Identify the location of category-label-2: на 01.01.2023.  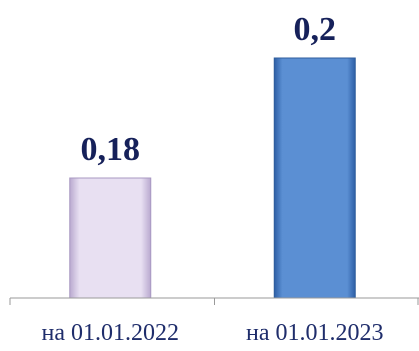
(315, 333).